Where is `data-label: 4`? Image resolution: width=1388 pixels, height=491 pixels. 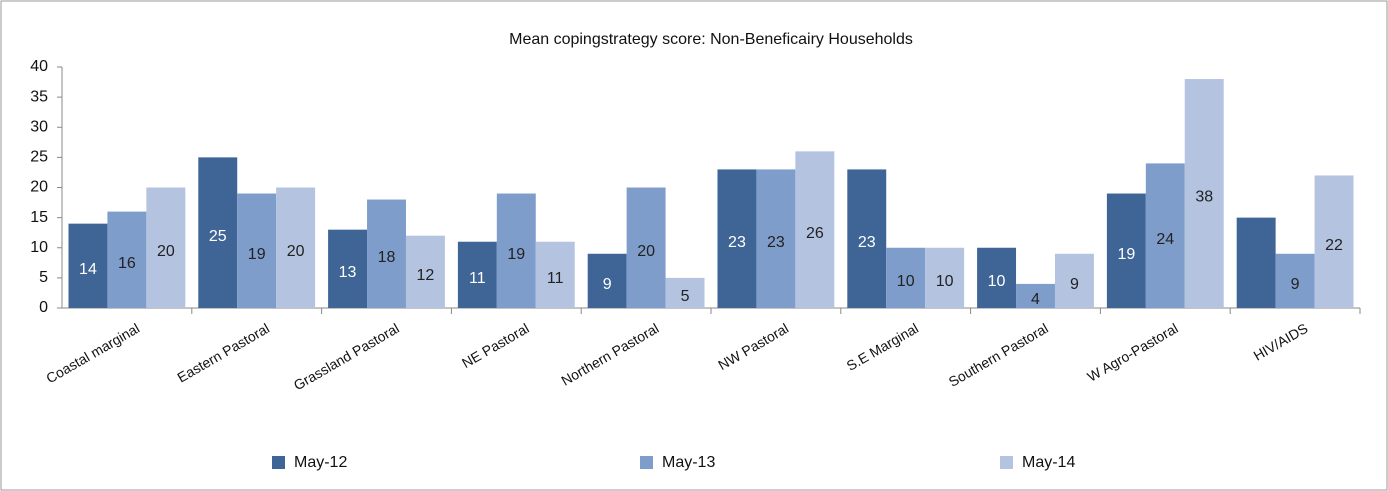
data-label: 4 is located at coordinates (1035, 299).